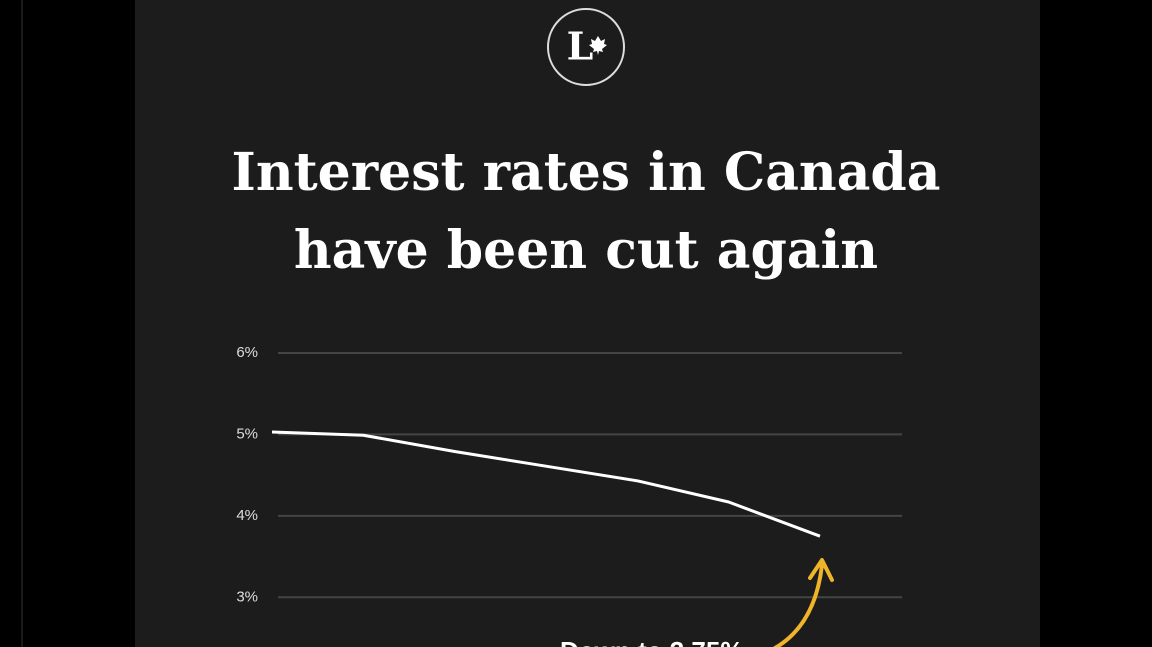 Image resolution: width=1152 pixels, height=647 pixels. What do you see at coordinates (598, 45) in the screenshot?
I see `logo-leaf` at bounding box center [598, 45].